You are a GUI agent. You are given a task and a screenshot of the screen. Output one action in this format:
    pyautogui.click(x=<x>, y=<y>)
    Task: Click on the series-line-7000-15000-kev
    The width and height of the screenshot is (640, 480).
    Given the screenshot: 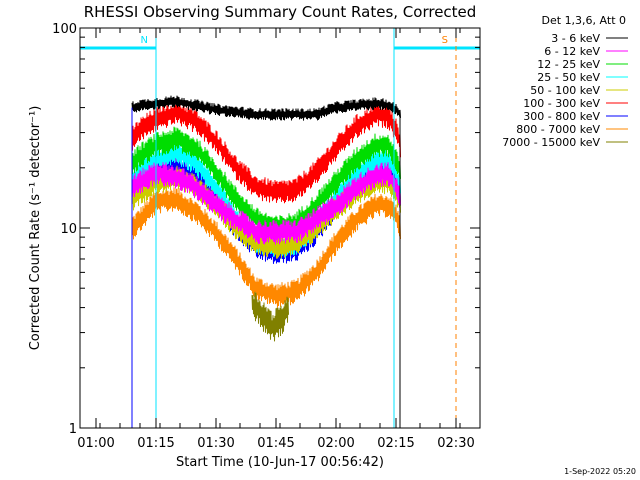 What is the action you would take?
    pyautogui.click(x=270, y=316)
    